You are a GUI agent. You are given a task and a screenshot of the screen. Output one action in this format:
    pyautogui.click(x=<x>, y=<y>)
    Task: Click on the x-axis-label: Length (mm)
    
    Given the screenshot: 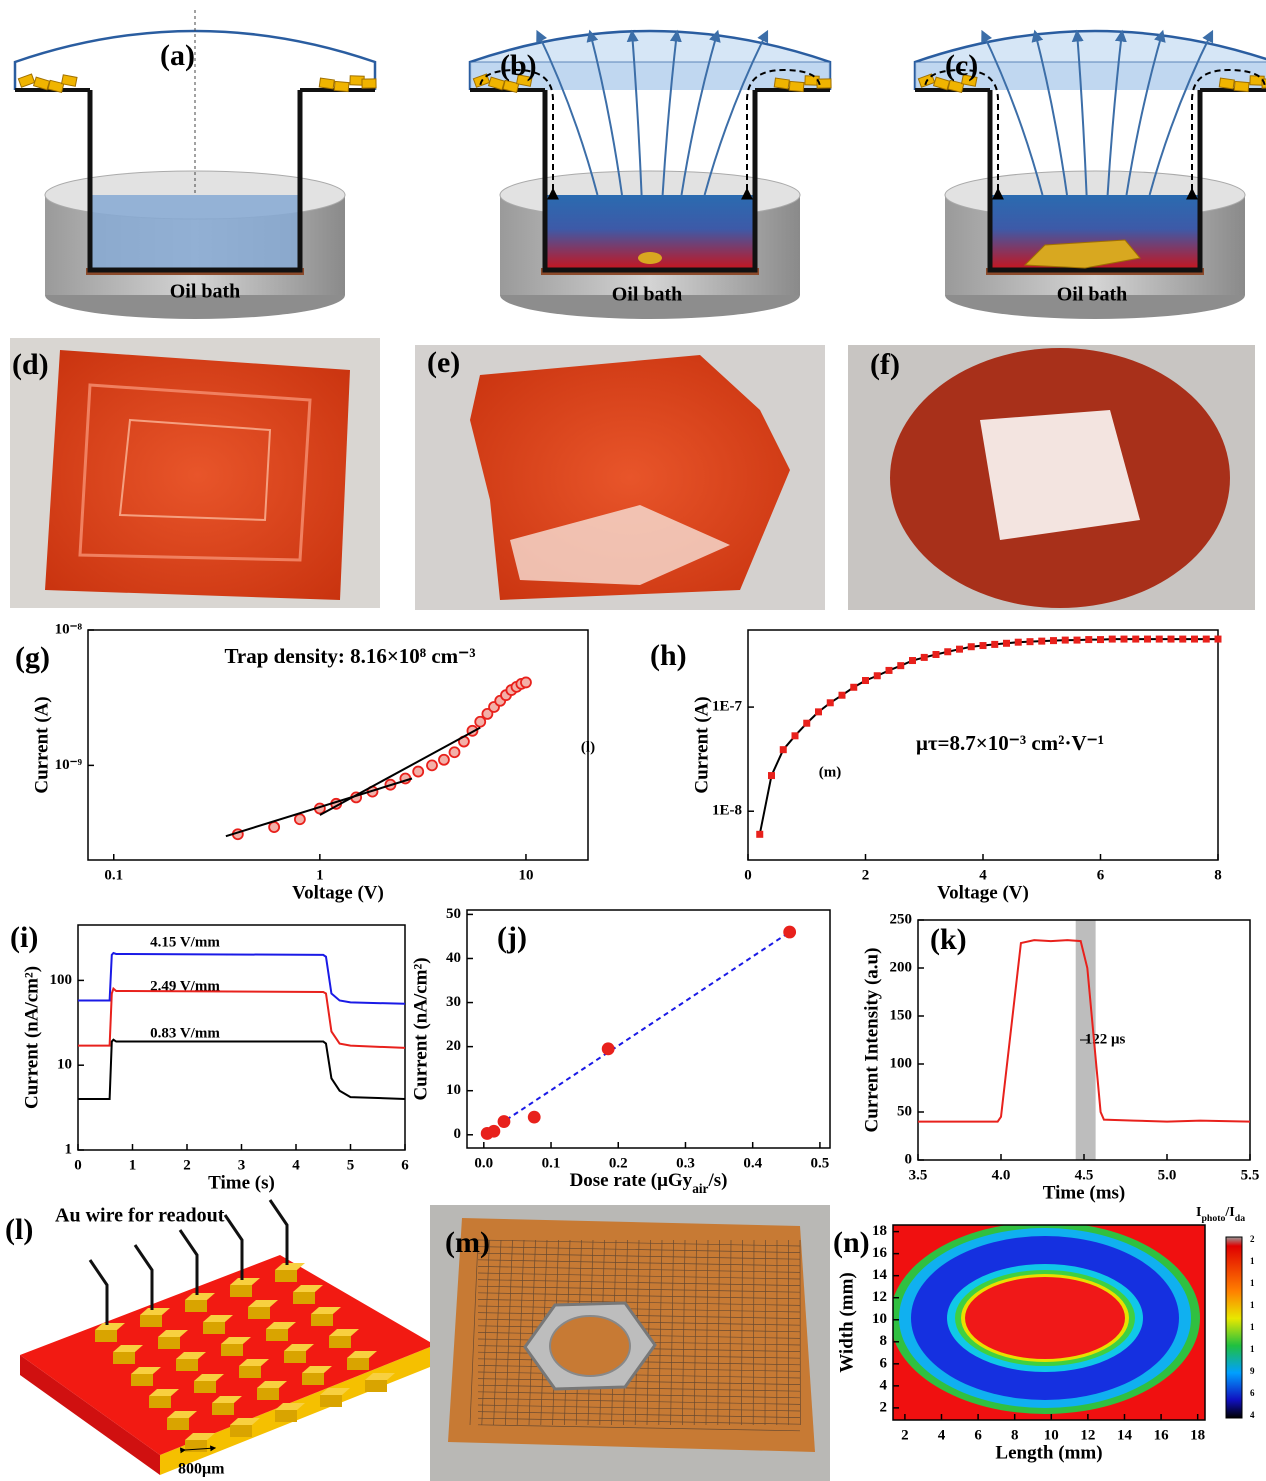 What is the action you would take?
    pyautogui.click(x=1048, y=1452)
    